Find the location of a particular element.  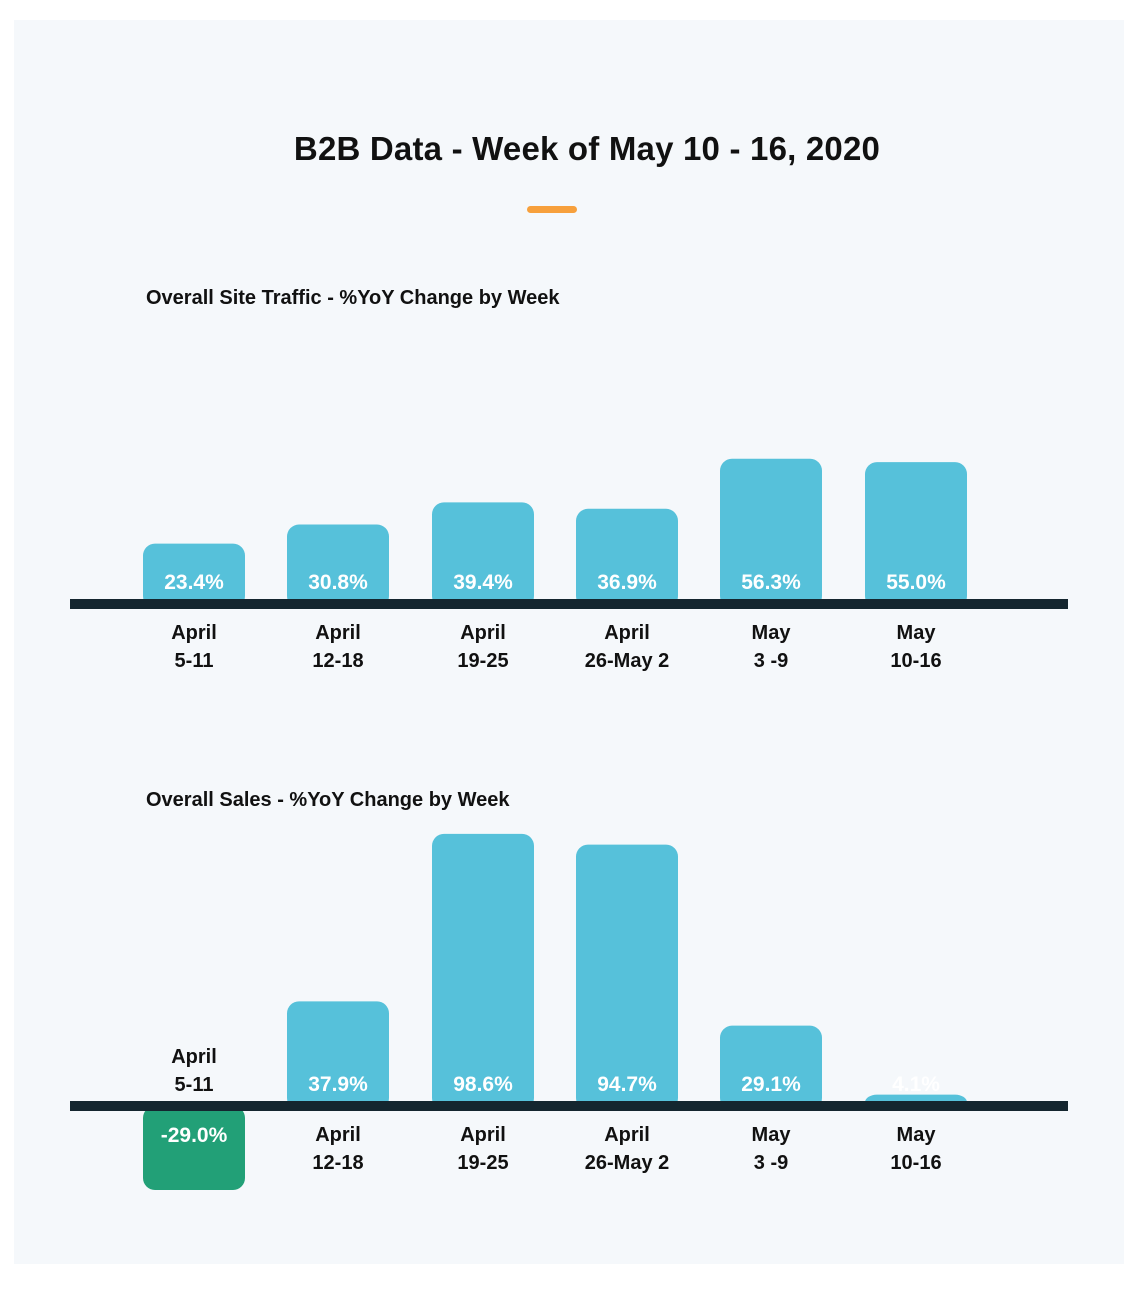

traffic-tick-label-1-line-1: April is located at coordinates (194, 633).